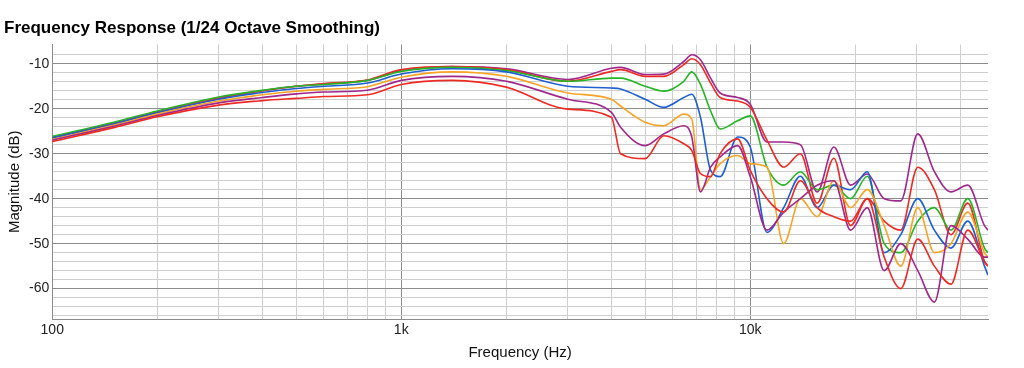  I want to click on y-tick-label: -40, so click(39, 197).